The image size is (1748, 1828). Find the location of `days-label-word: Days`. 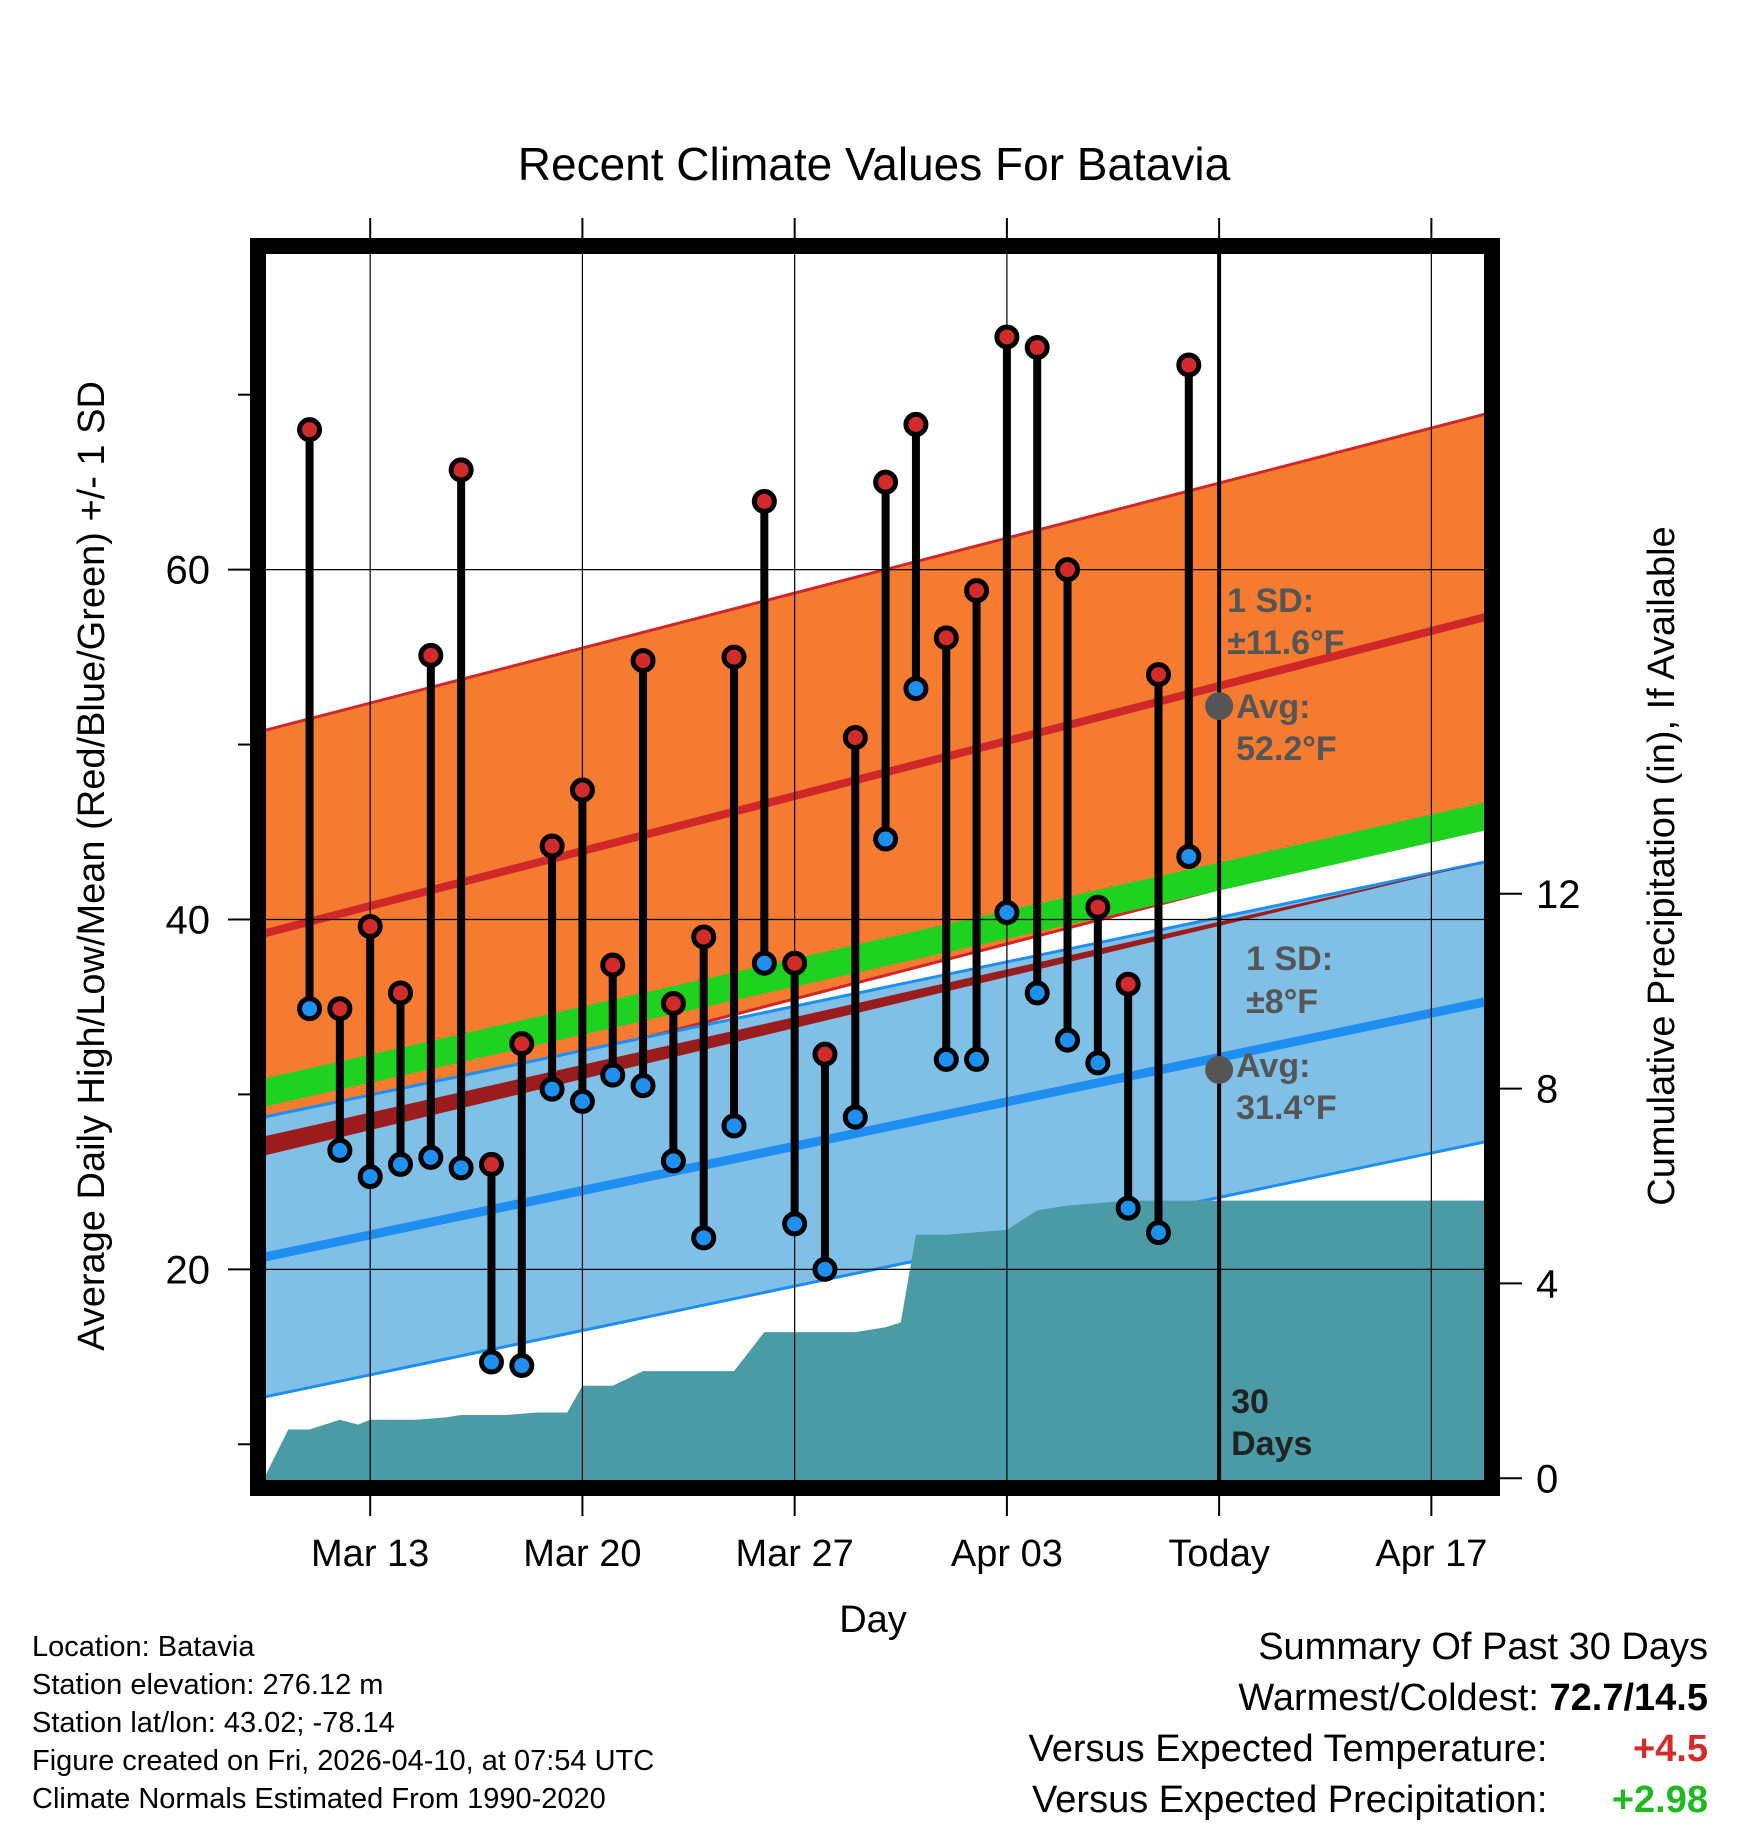

days-label-word: Days is located at coordinates (1271, 1444).